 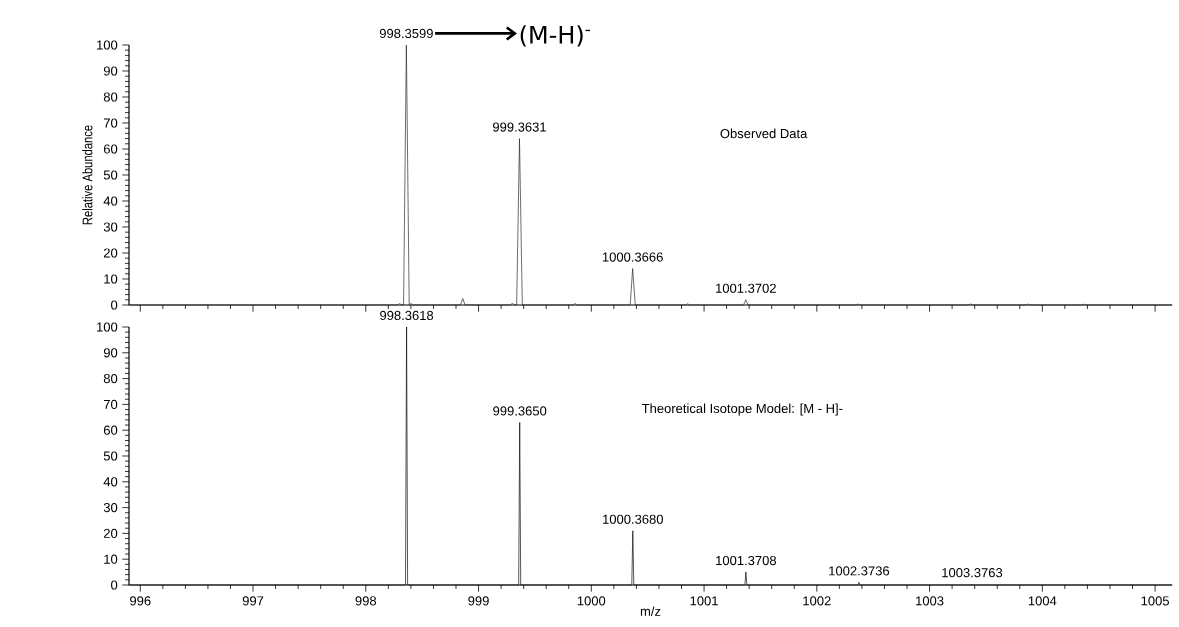 I want to click on annotation: Observed Data, so click(x=764, y=133).